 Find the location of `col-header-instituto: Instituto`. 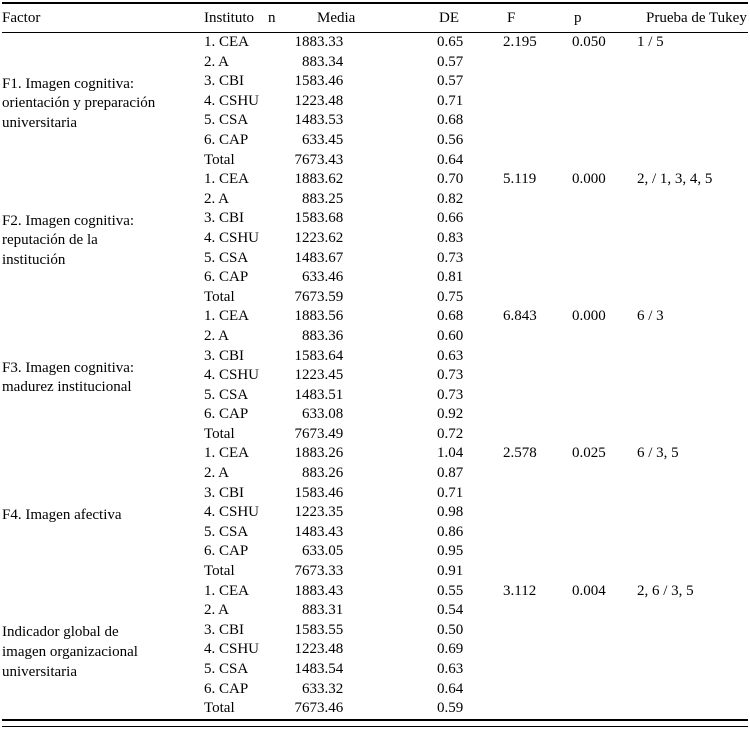

col-header-instituto: Instituto is located at coordinates (236, 18).